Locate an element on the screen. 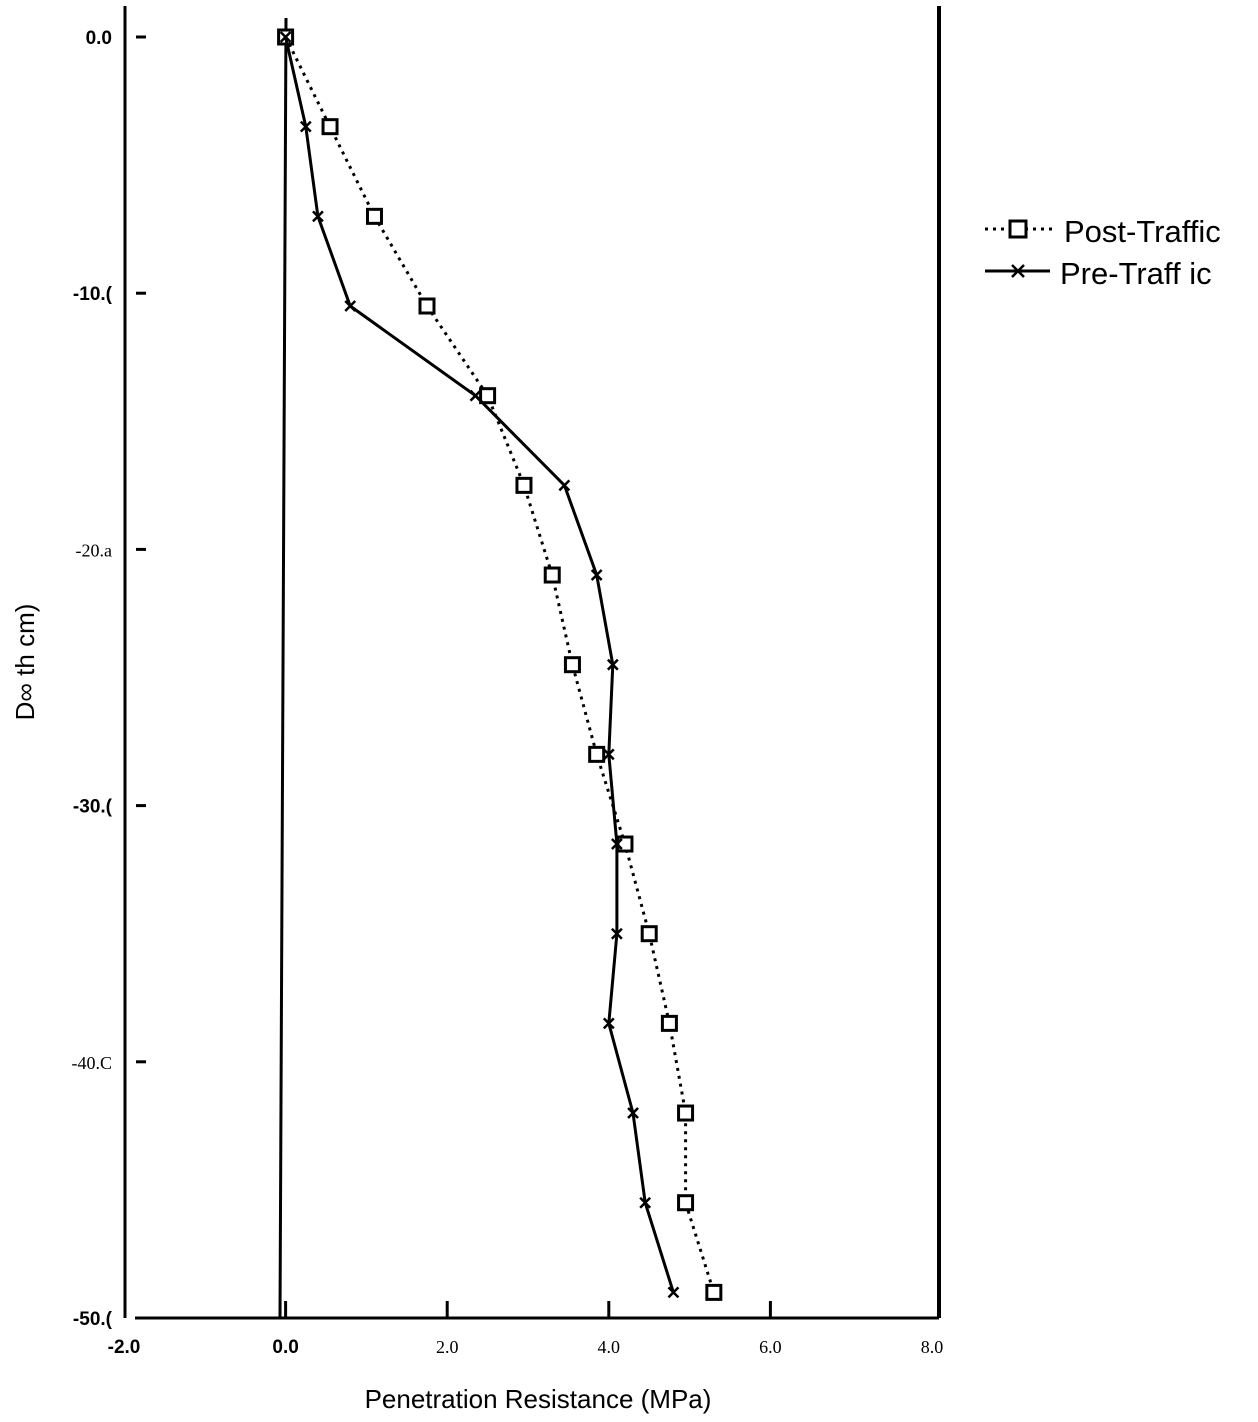 The image size is (1258, 1422). x-tick-label: 6.0 is located at coordinates (770, 1347).